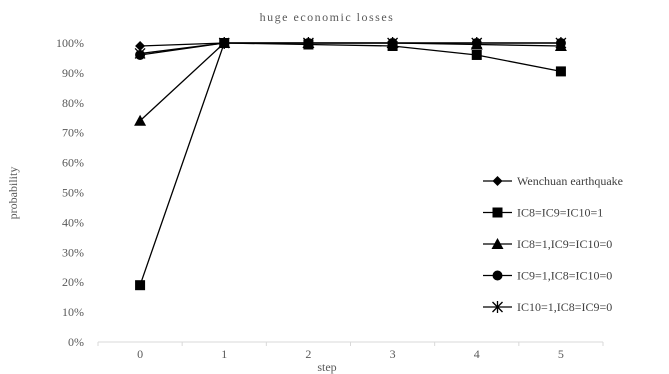 This screenshot has width=669, height=374. Describe the element at coordinates (140, 354) in the screenshot. I see `x-tick-label: 0` at that location.